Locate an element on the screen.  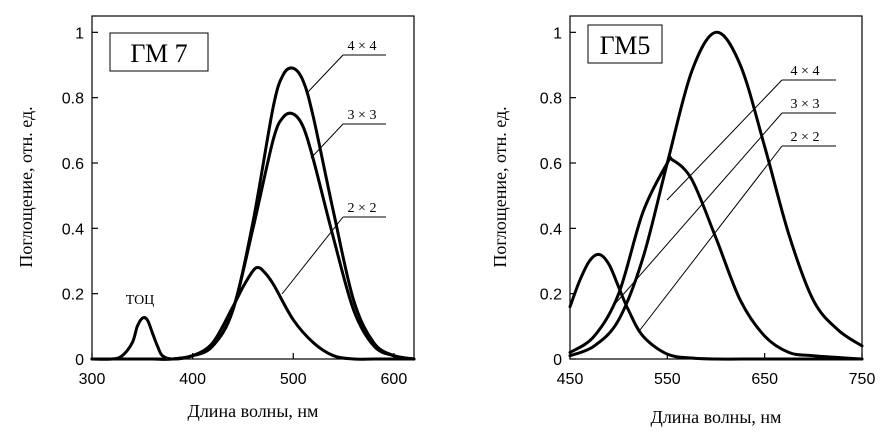
x-tick-label: 600 is located at coordinates (394, 379).